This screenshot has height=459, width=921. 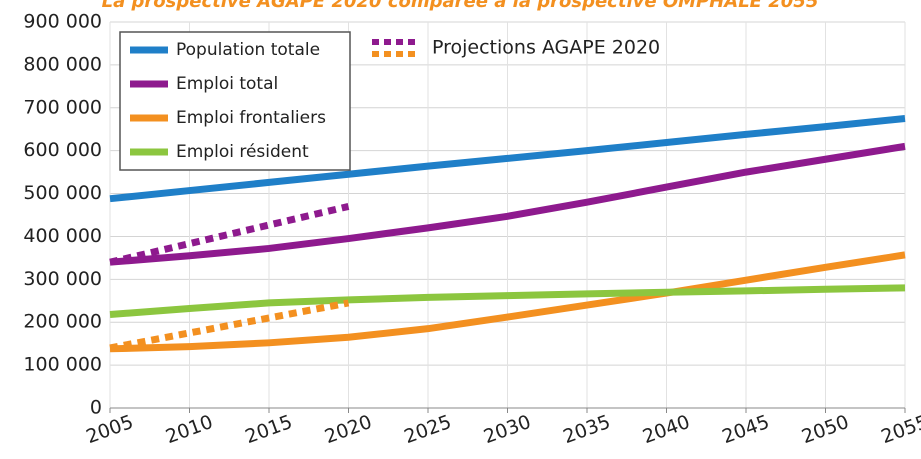 What do you see at coordinates (899, 429) in the screenshot?
I see `x-tick-label: 2055` at bounding box center [899, 429].